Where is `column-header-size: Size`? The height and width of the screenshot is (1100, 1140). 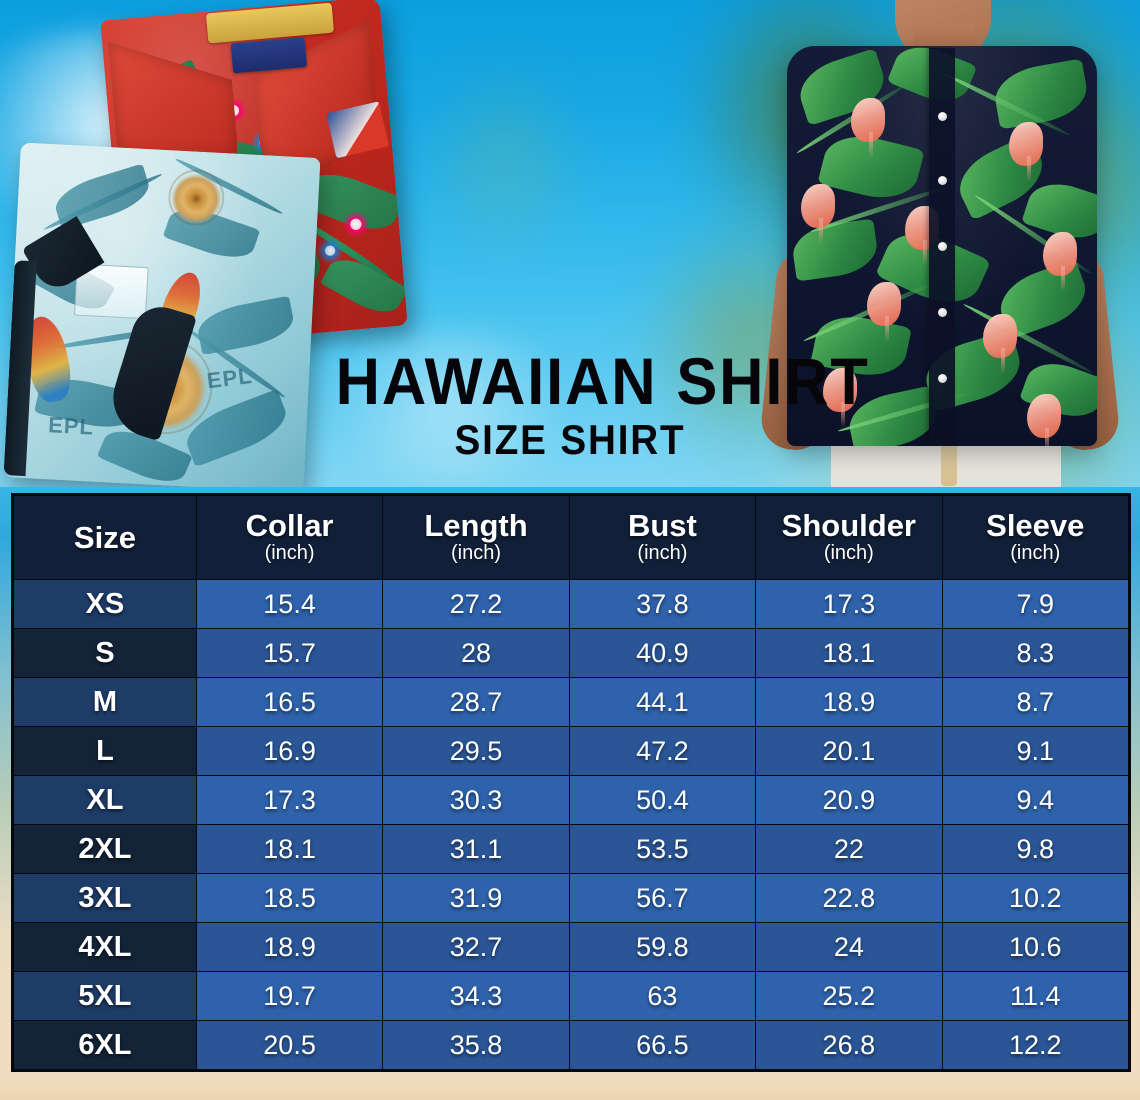 column-header-size: Size is located at coordinates (105, 537).